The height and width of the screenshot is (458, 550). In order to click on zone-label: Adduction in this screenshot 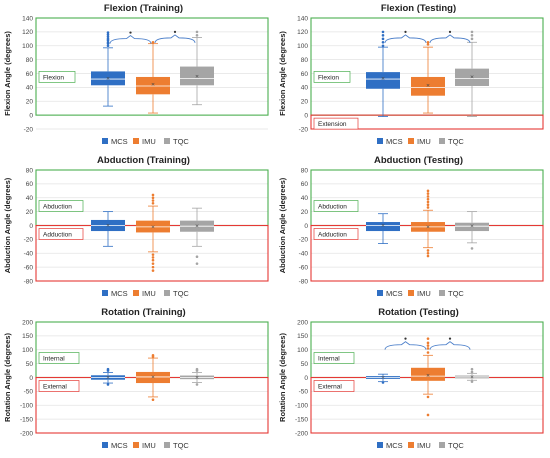, I will do `click(332, 235)`.